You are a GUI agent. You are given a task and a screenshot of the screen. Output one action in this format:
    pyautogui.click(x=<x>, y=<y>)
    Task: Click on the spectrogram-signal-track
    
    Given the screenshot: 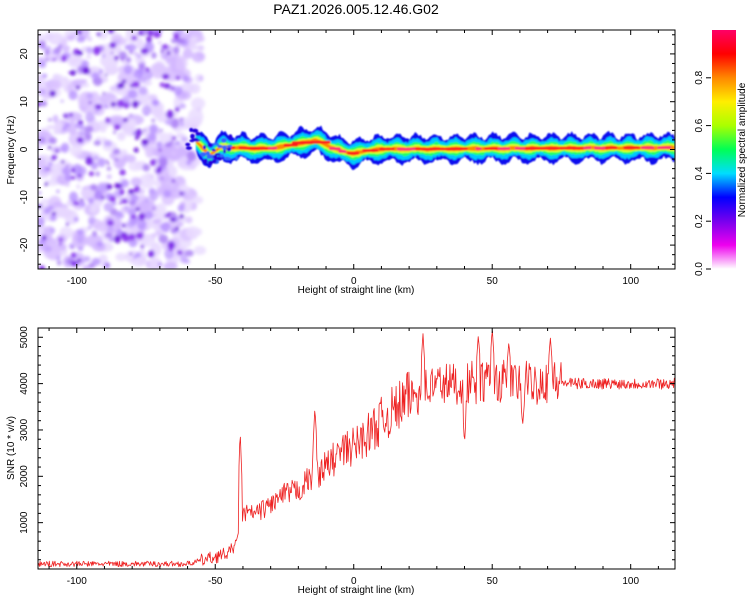 What is the action you would take?
    pyautogui.click(x=430, y=148)
    